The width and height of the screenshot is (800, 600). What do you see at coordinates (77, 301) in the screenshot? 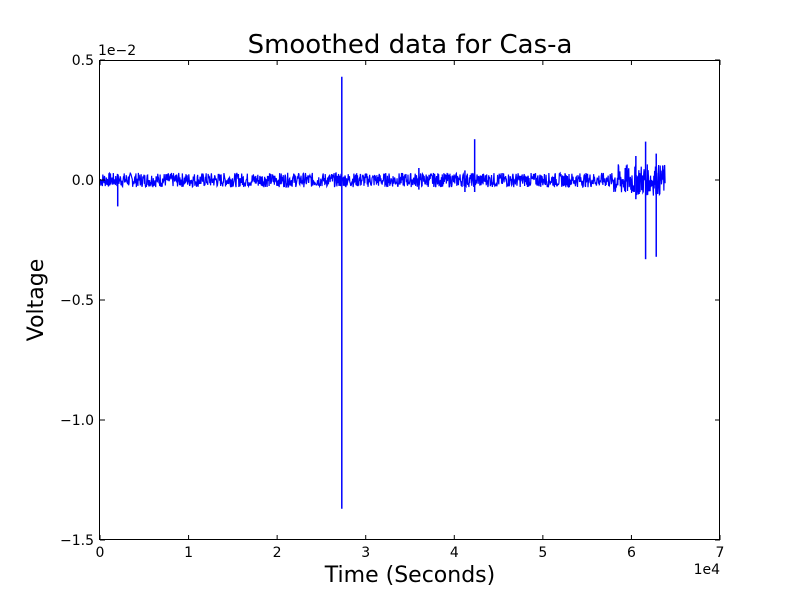
I see `y-tick-label: −0.5` at bounding box center [77, 301].